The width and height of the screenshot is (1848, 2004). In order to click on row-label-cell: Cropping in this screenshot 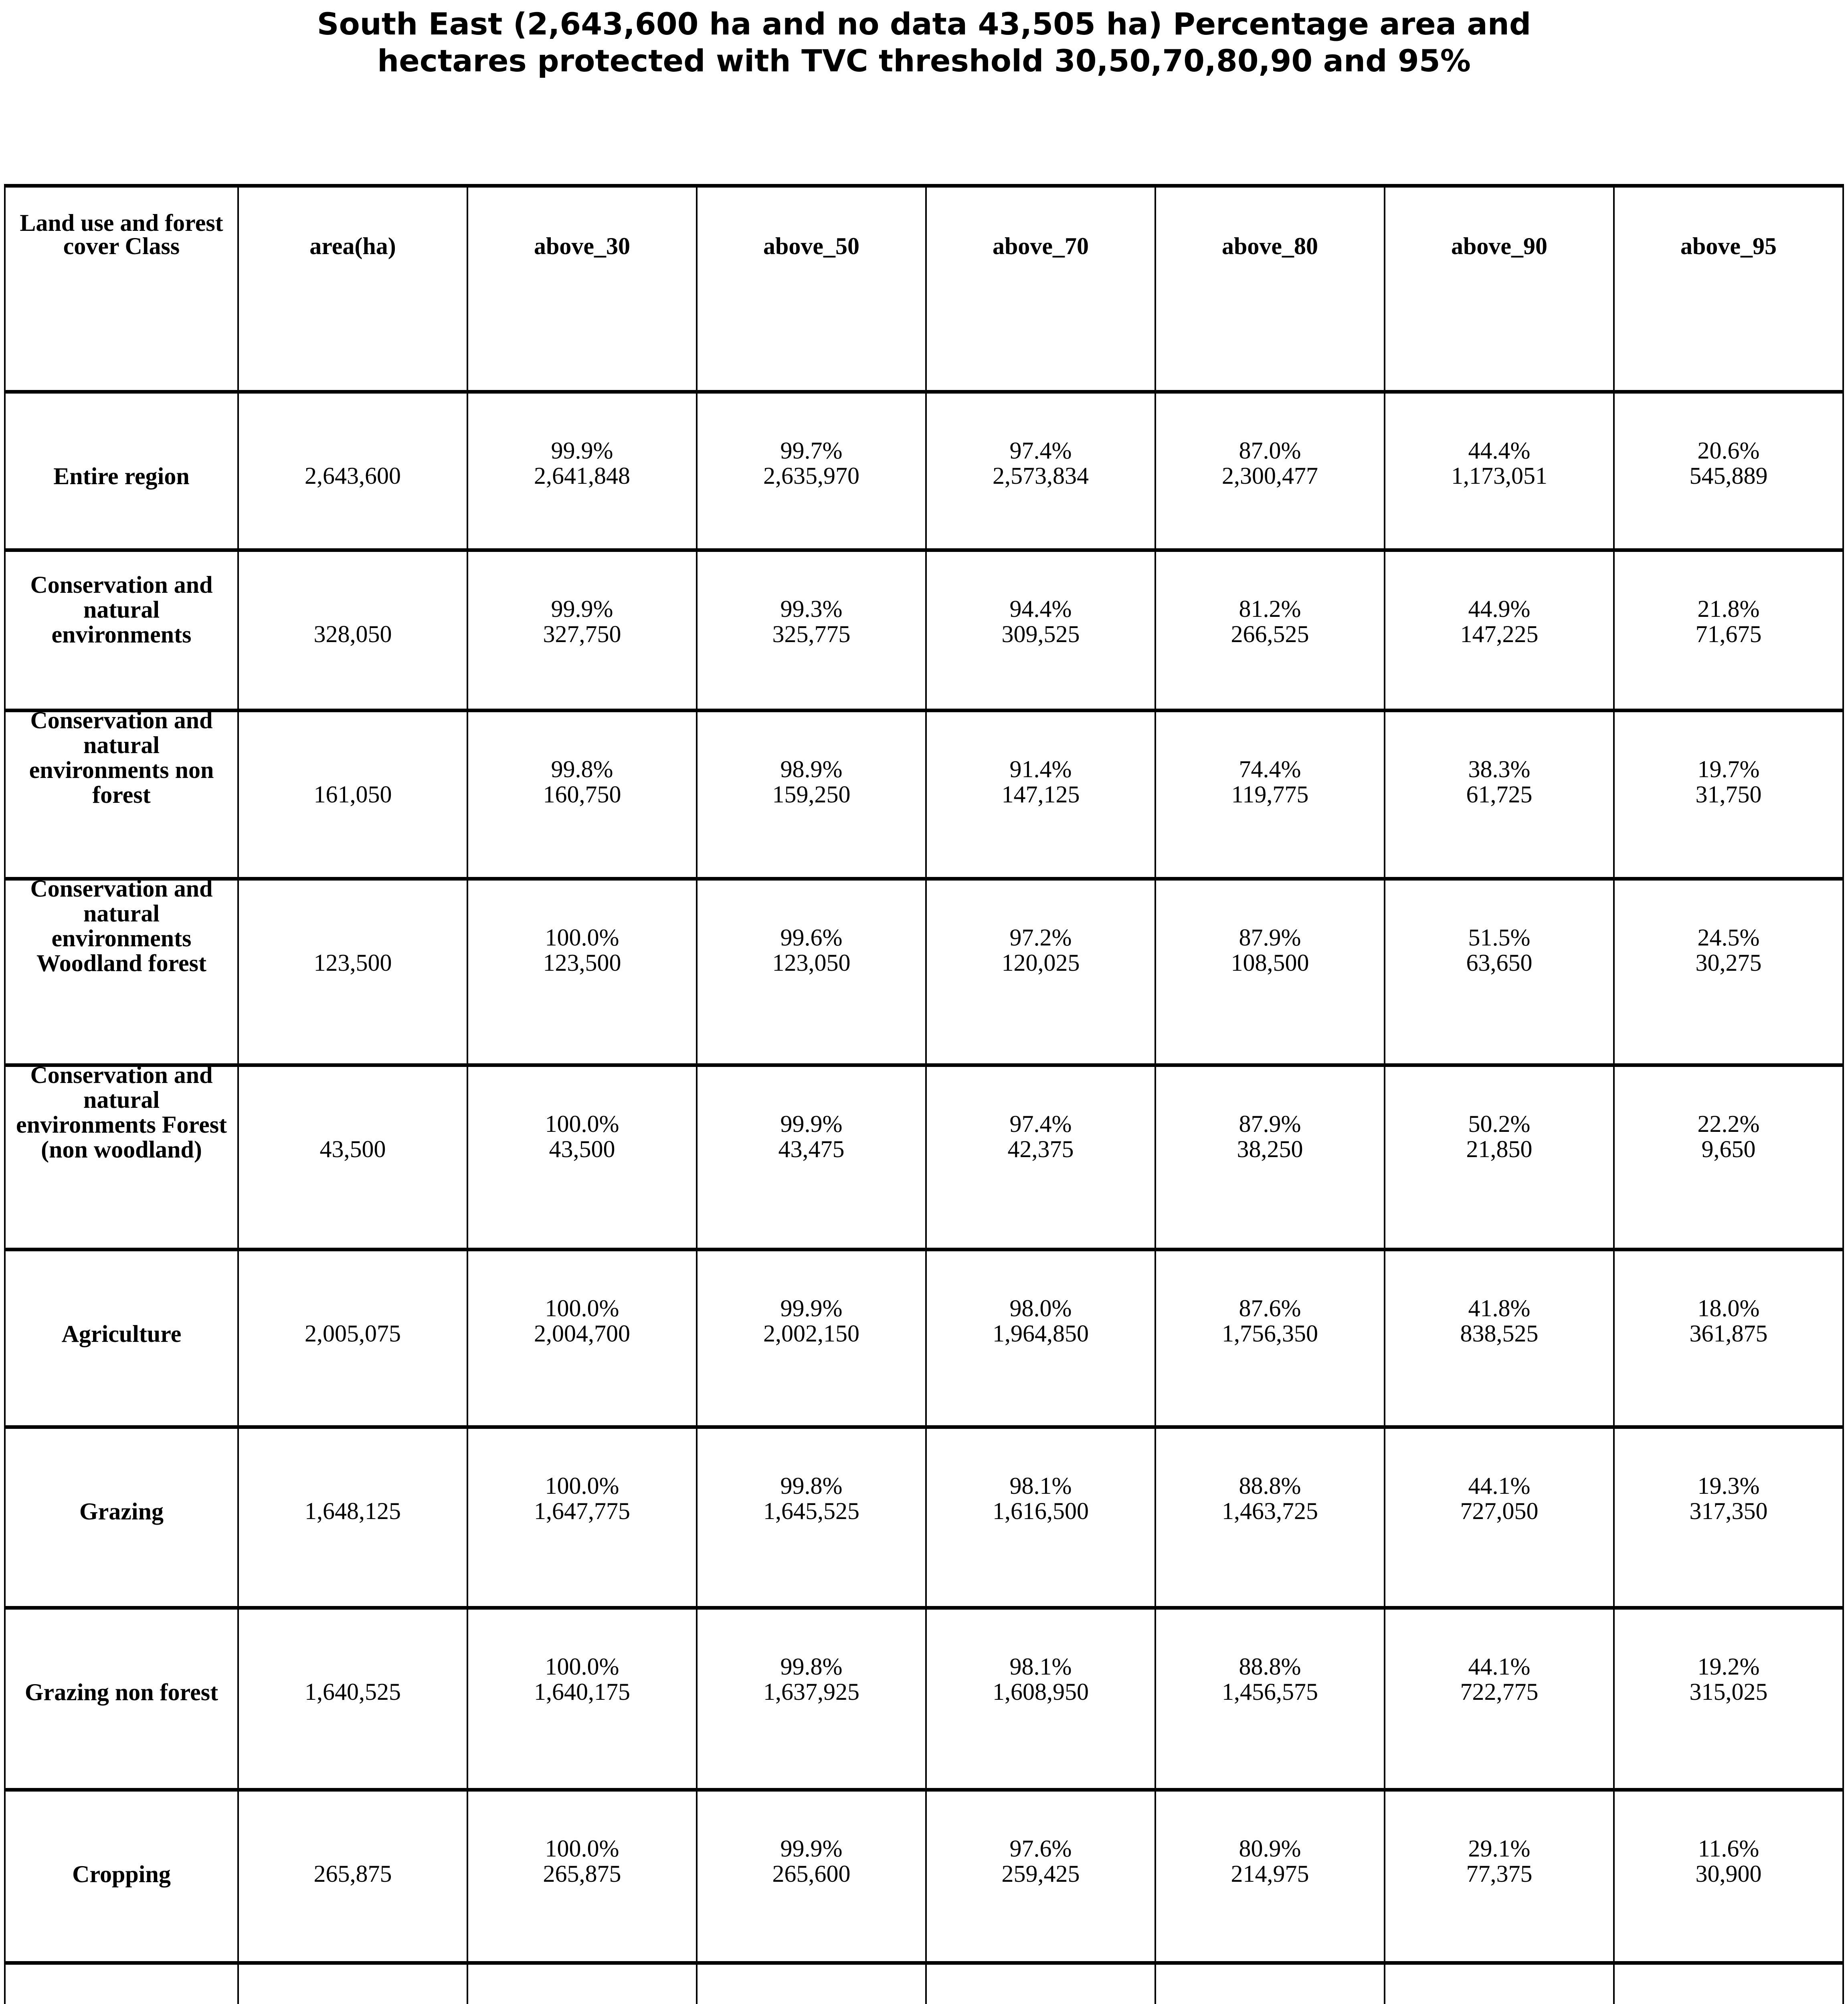, I will do `click(121, 1877)`.